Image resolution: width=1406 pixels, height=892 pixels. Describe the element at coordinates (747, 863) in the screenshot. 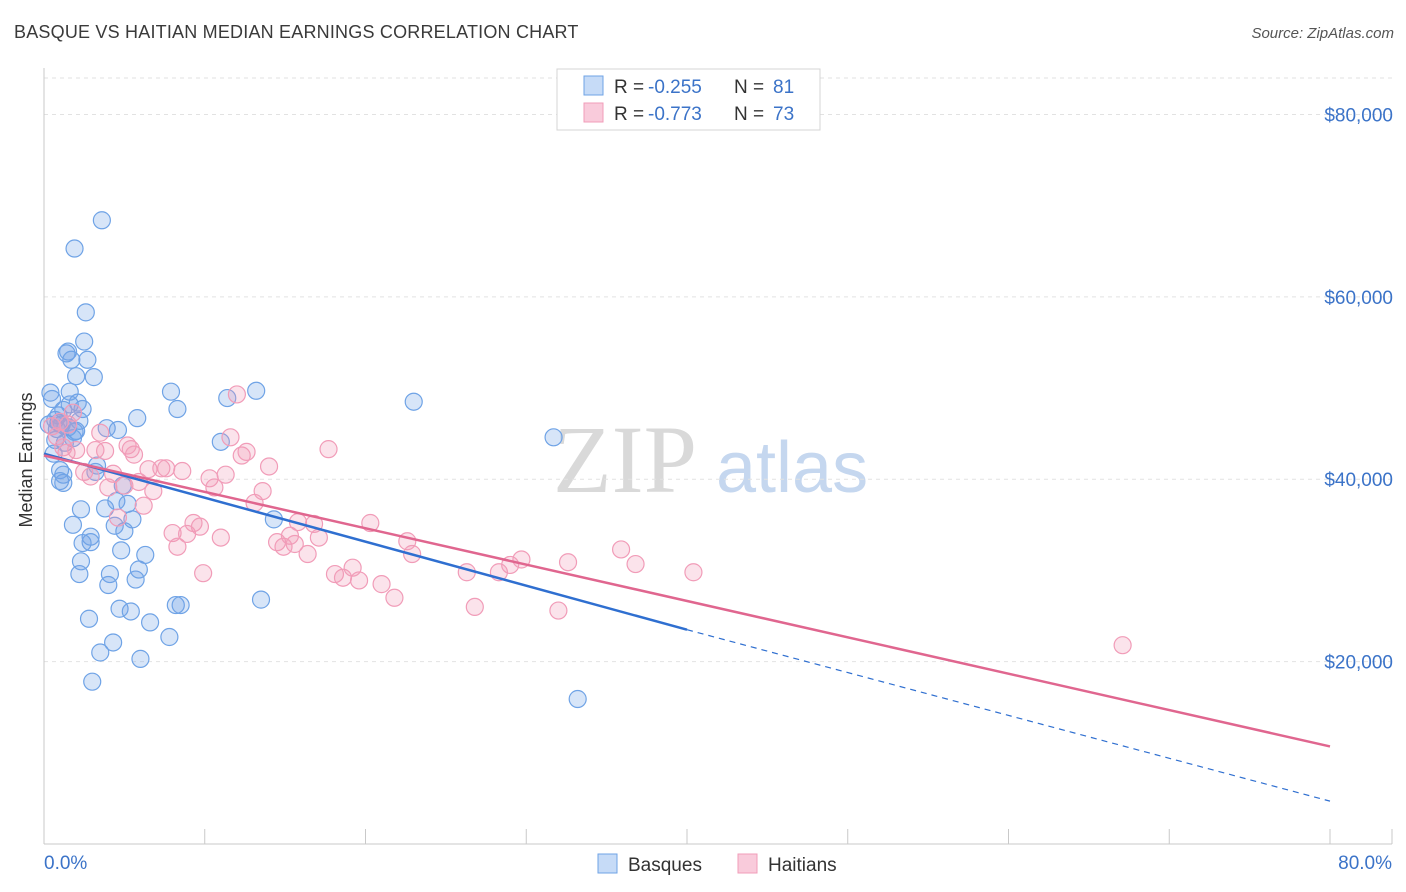

I see `series-legend-swatch-haitians` at that location.